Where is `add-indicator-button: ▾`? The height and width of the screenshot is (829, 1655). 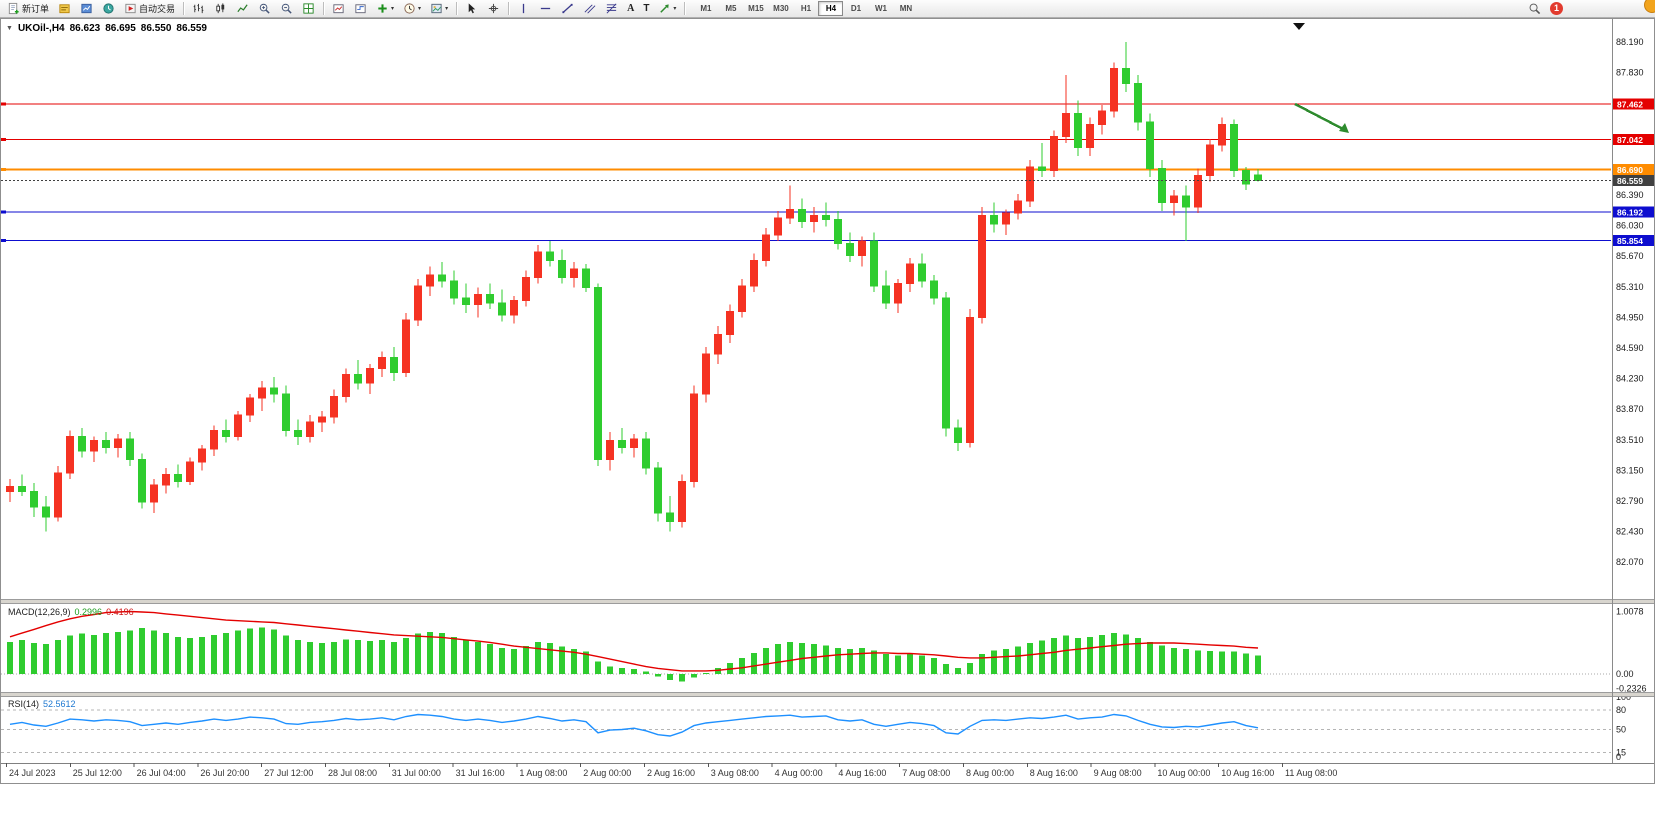 add-indicator-button: ▾ is located at coordinates (385, 9).